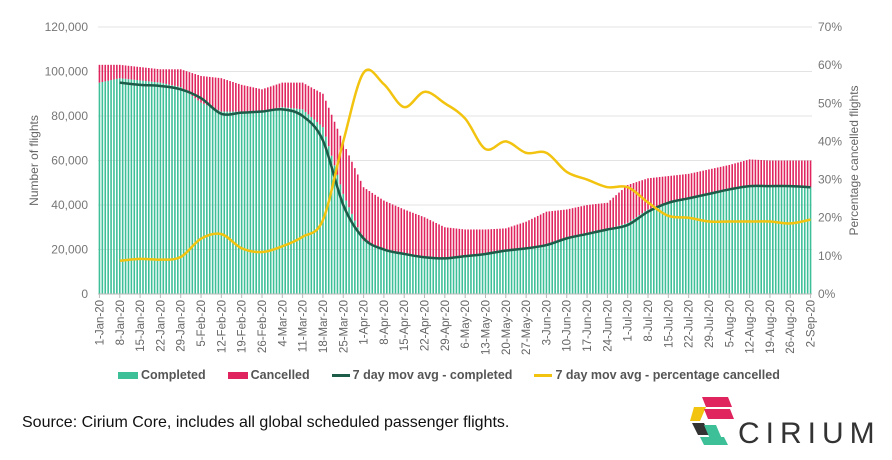 This screenshot has width=892, height=460. Describe the element at coordinates (446, 325) in the screenshot. I see `x-tick-label: 29-Apr-20` at that location.